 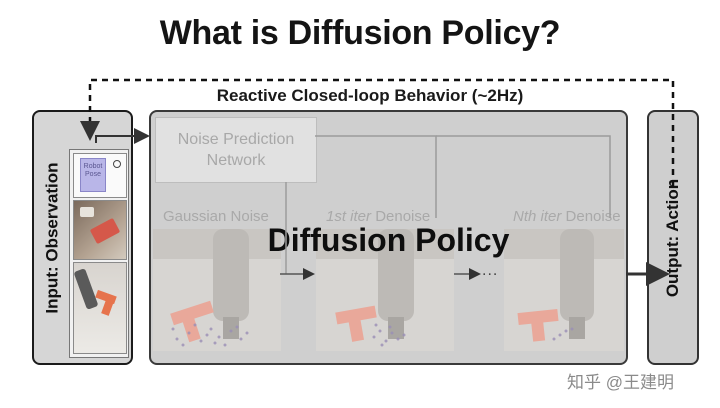 What do you see at coordinates (349, 216) in the screenshot?
I see `first-iter-prefix: 1st iter` at bounding box center [349, 216].